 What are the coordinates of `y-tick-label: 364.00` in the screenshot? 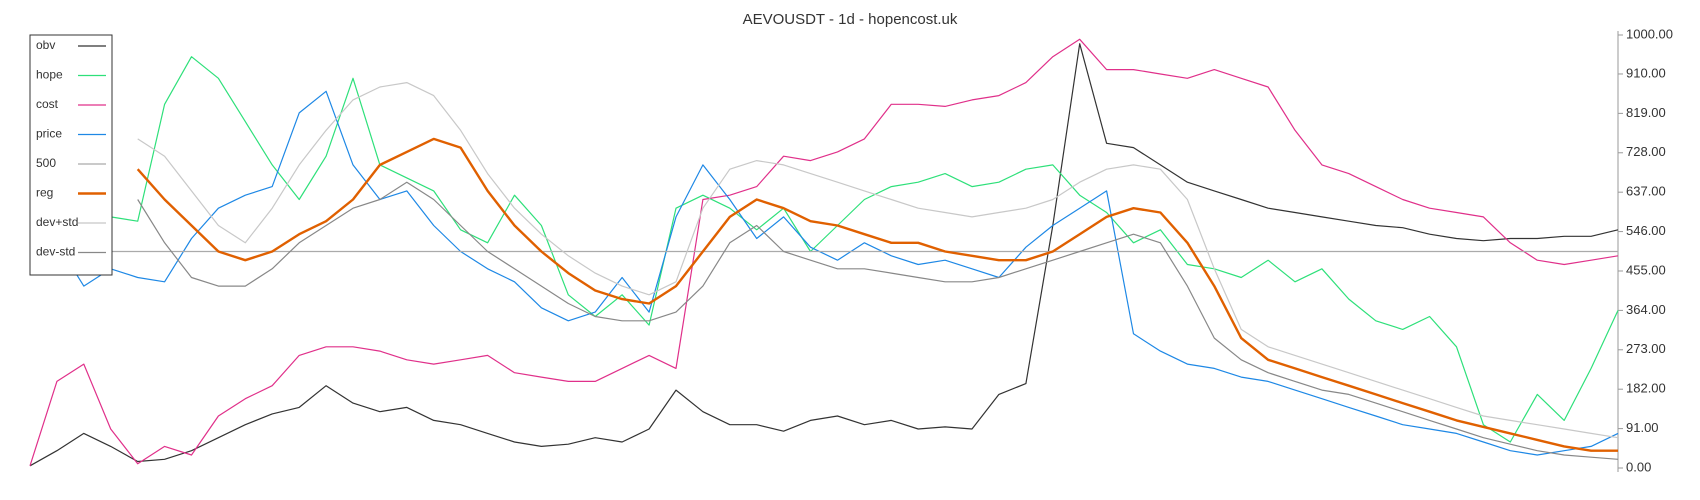 It's located at (1646, 309).